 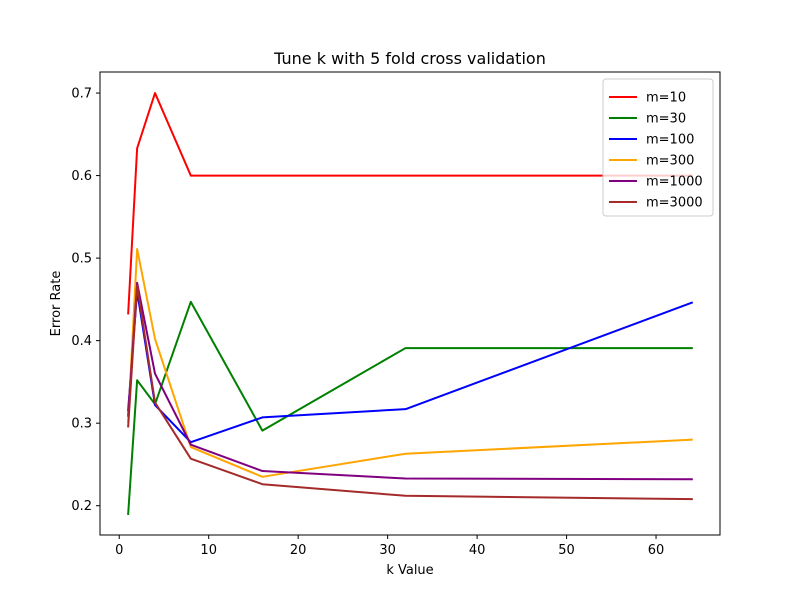 I want to click on y-tick-label: 0.3, so click(x=81, y=424).